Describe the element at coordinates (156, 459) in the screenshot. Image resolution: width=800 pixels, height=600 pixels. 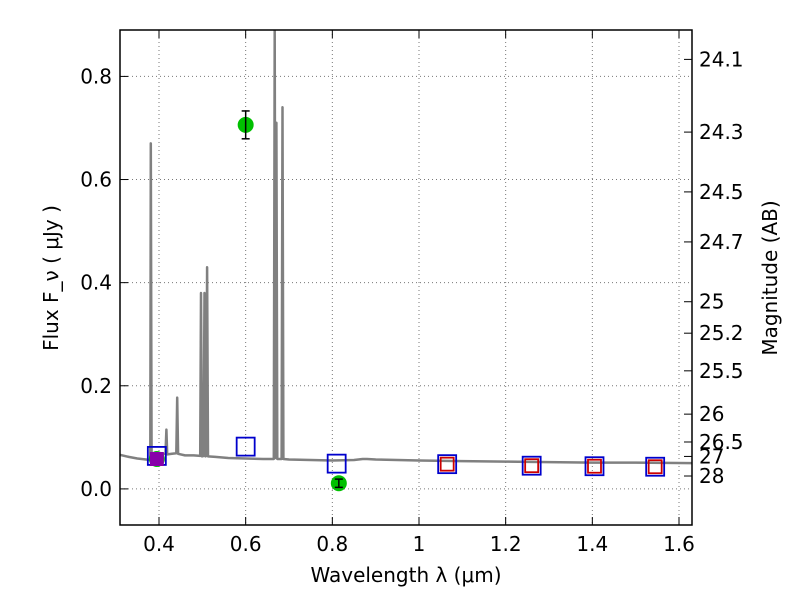
I see `purple-marker` at that location.